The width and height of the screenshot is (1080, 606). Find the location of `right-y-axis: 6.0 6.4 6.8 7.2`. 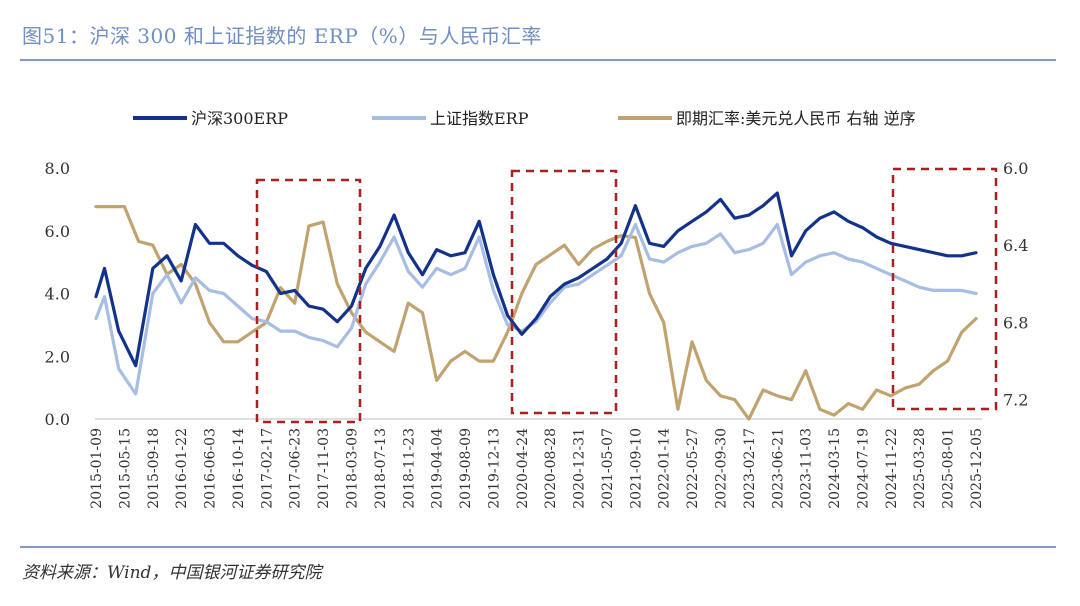

right-y-axis: 6.0 6.4 6.8 7.2 is located at coordinates (1015, 284).